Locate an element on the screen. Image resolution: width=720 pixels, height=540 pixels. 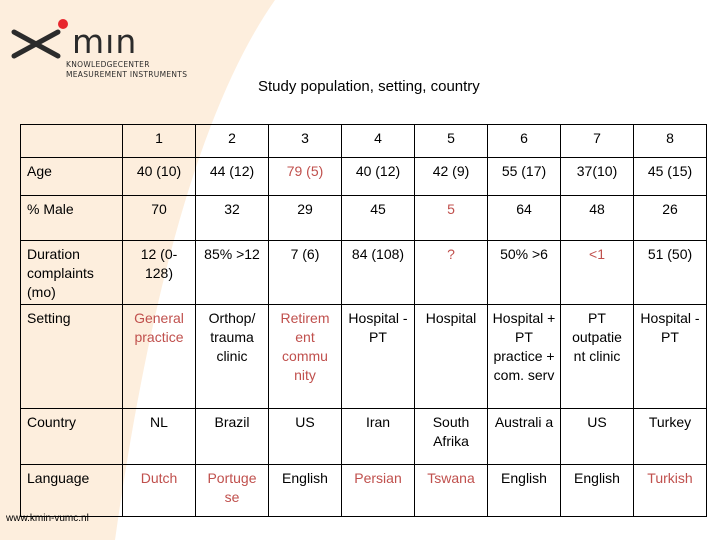
table-cell: 37(10) is located at coordinates (597, 176).